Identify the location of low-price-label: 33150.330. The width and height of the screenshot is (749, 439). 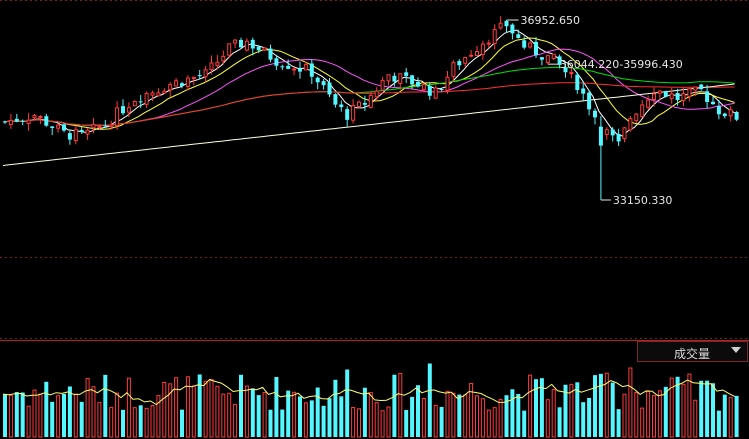
(643, 200).